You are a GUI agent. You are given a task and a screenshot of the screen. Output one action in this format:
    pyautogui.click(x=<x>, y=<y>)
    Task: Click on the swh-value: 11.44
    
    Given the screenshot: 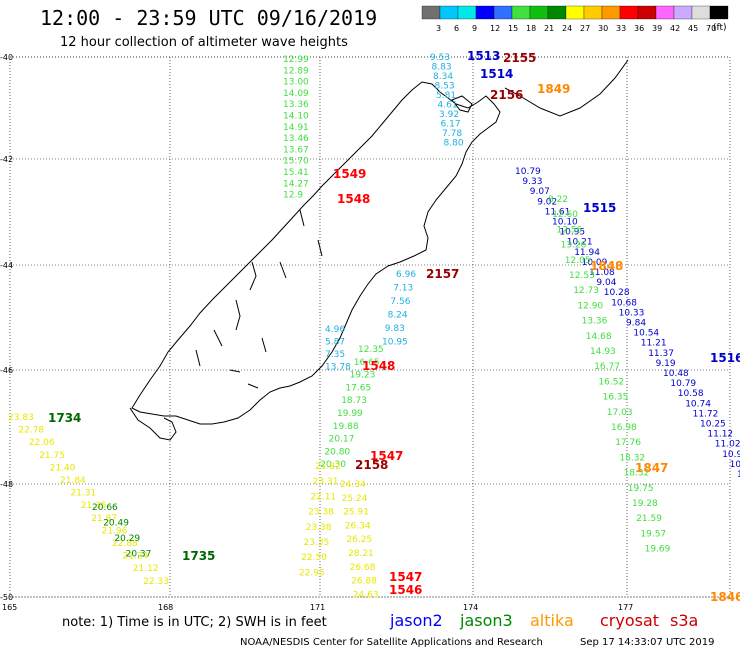 What is the action you would take?
    pyautogui.click(x=738, y=475)
    